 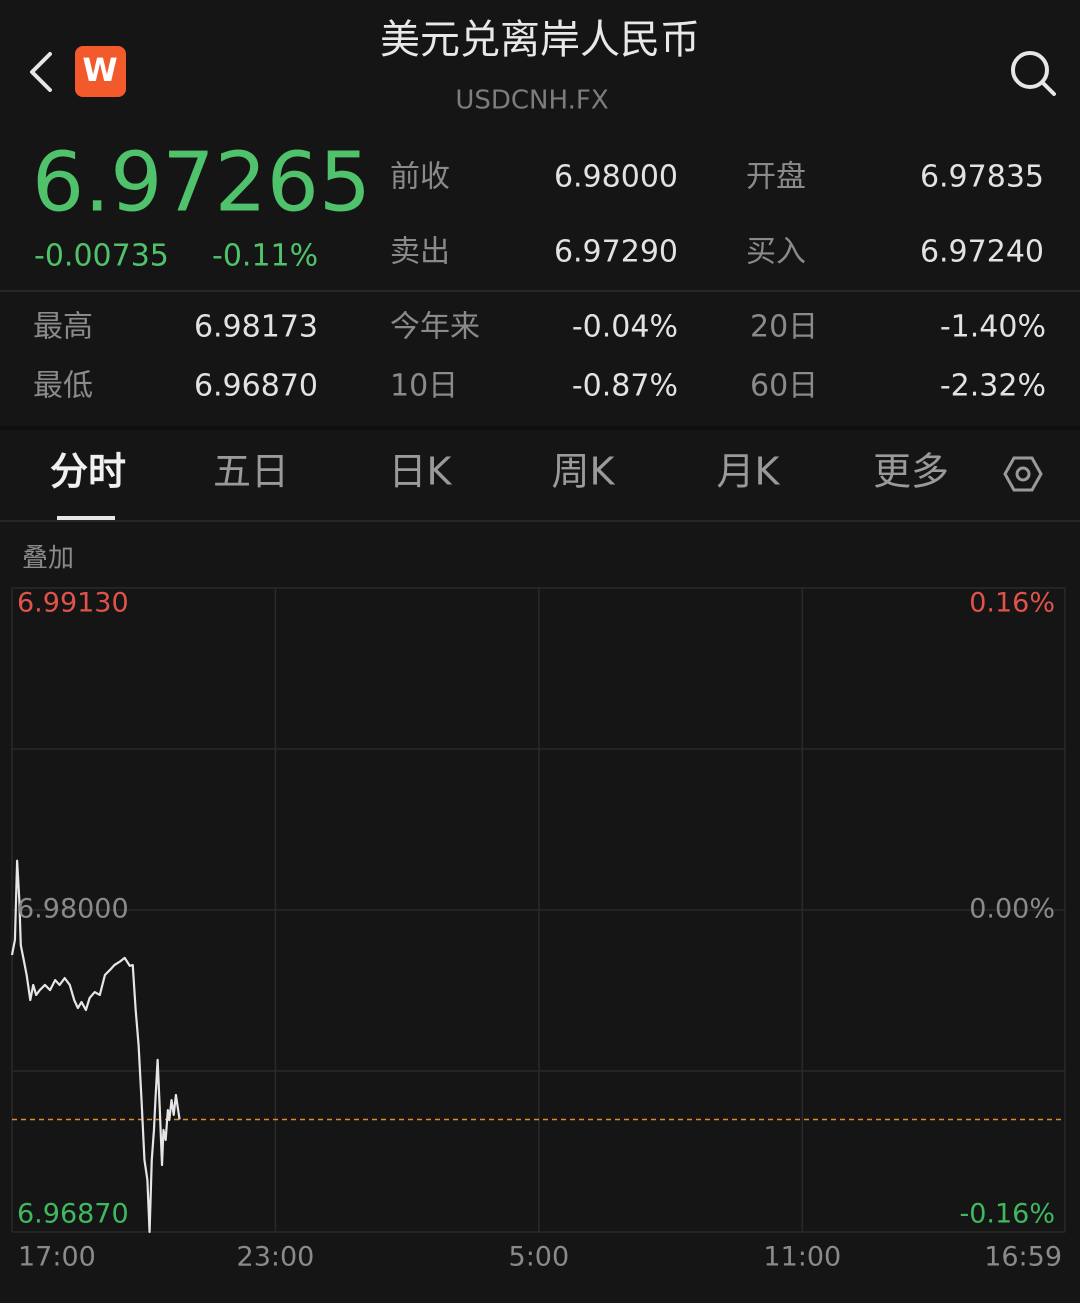 I want to click on y2-tick-label: 0.16%, so click(x=1012, y=603).